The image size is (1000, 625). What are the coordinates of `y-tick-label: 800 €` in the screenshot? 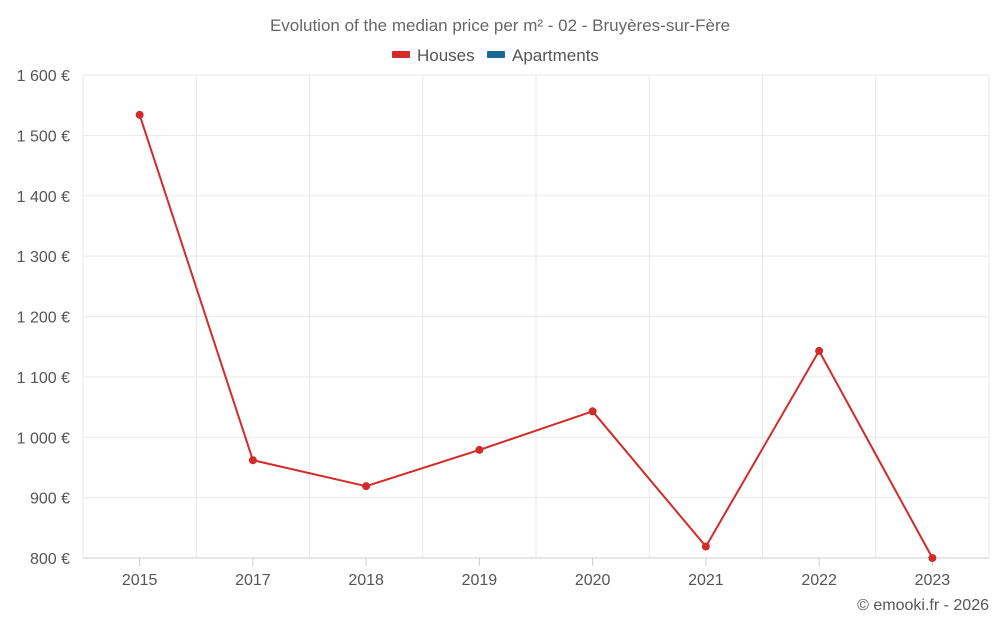 It's located at (50, 559).